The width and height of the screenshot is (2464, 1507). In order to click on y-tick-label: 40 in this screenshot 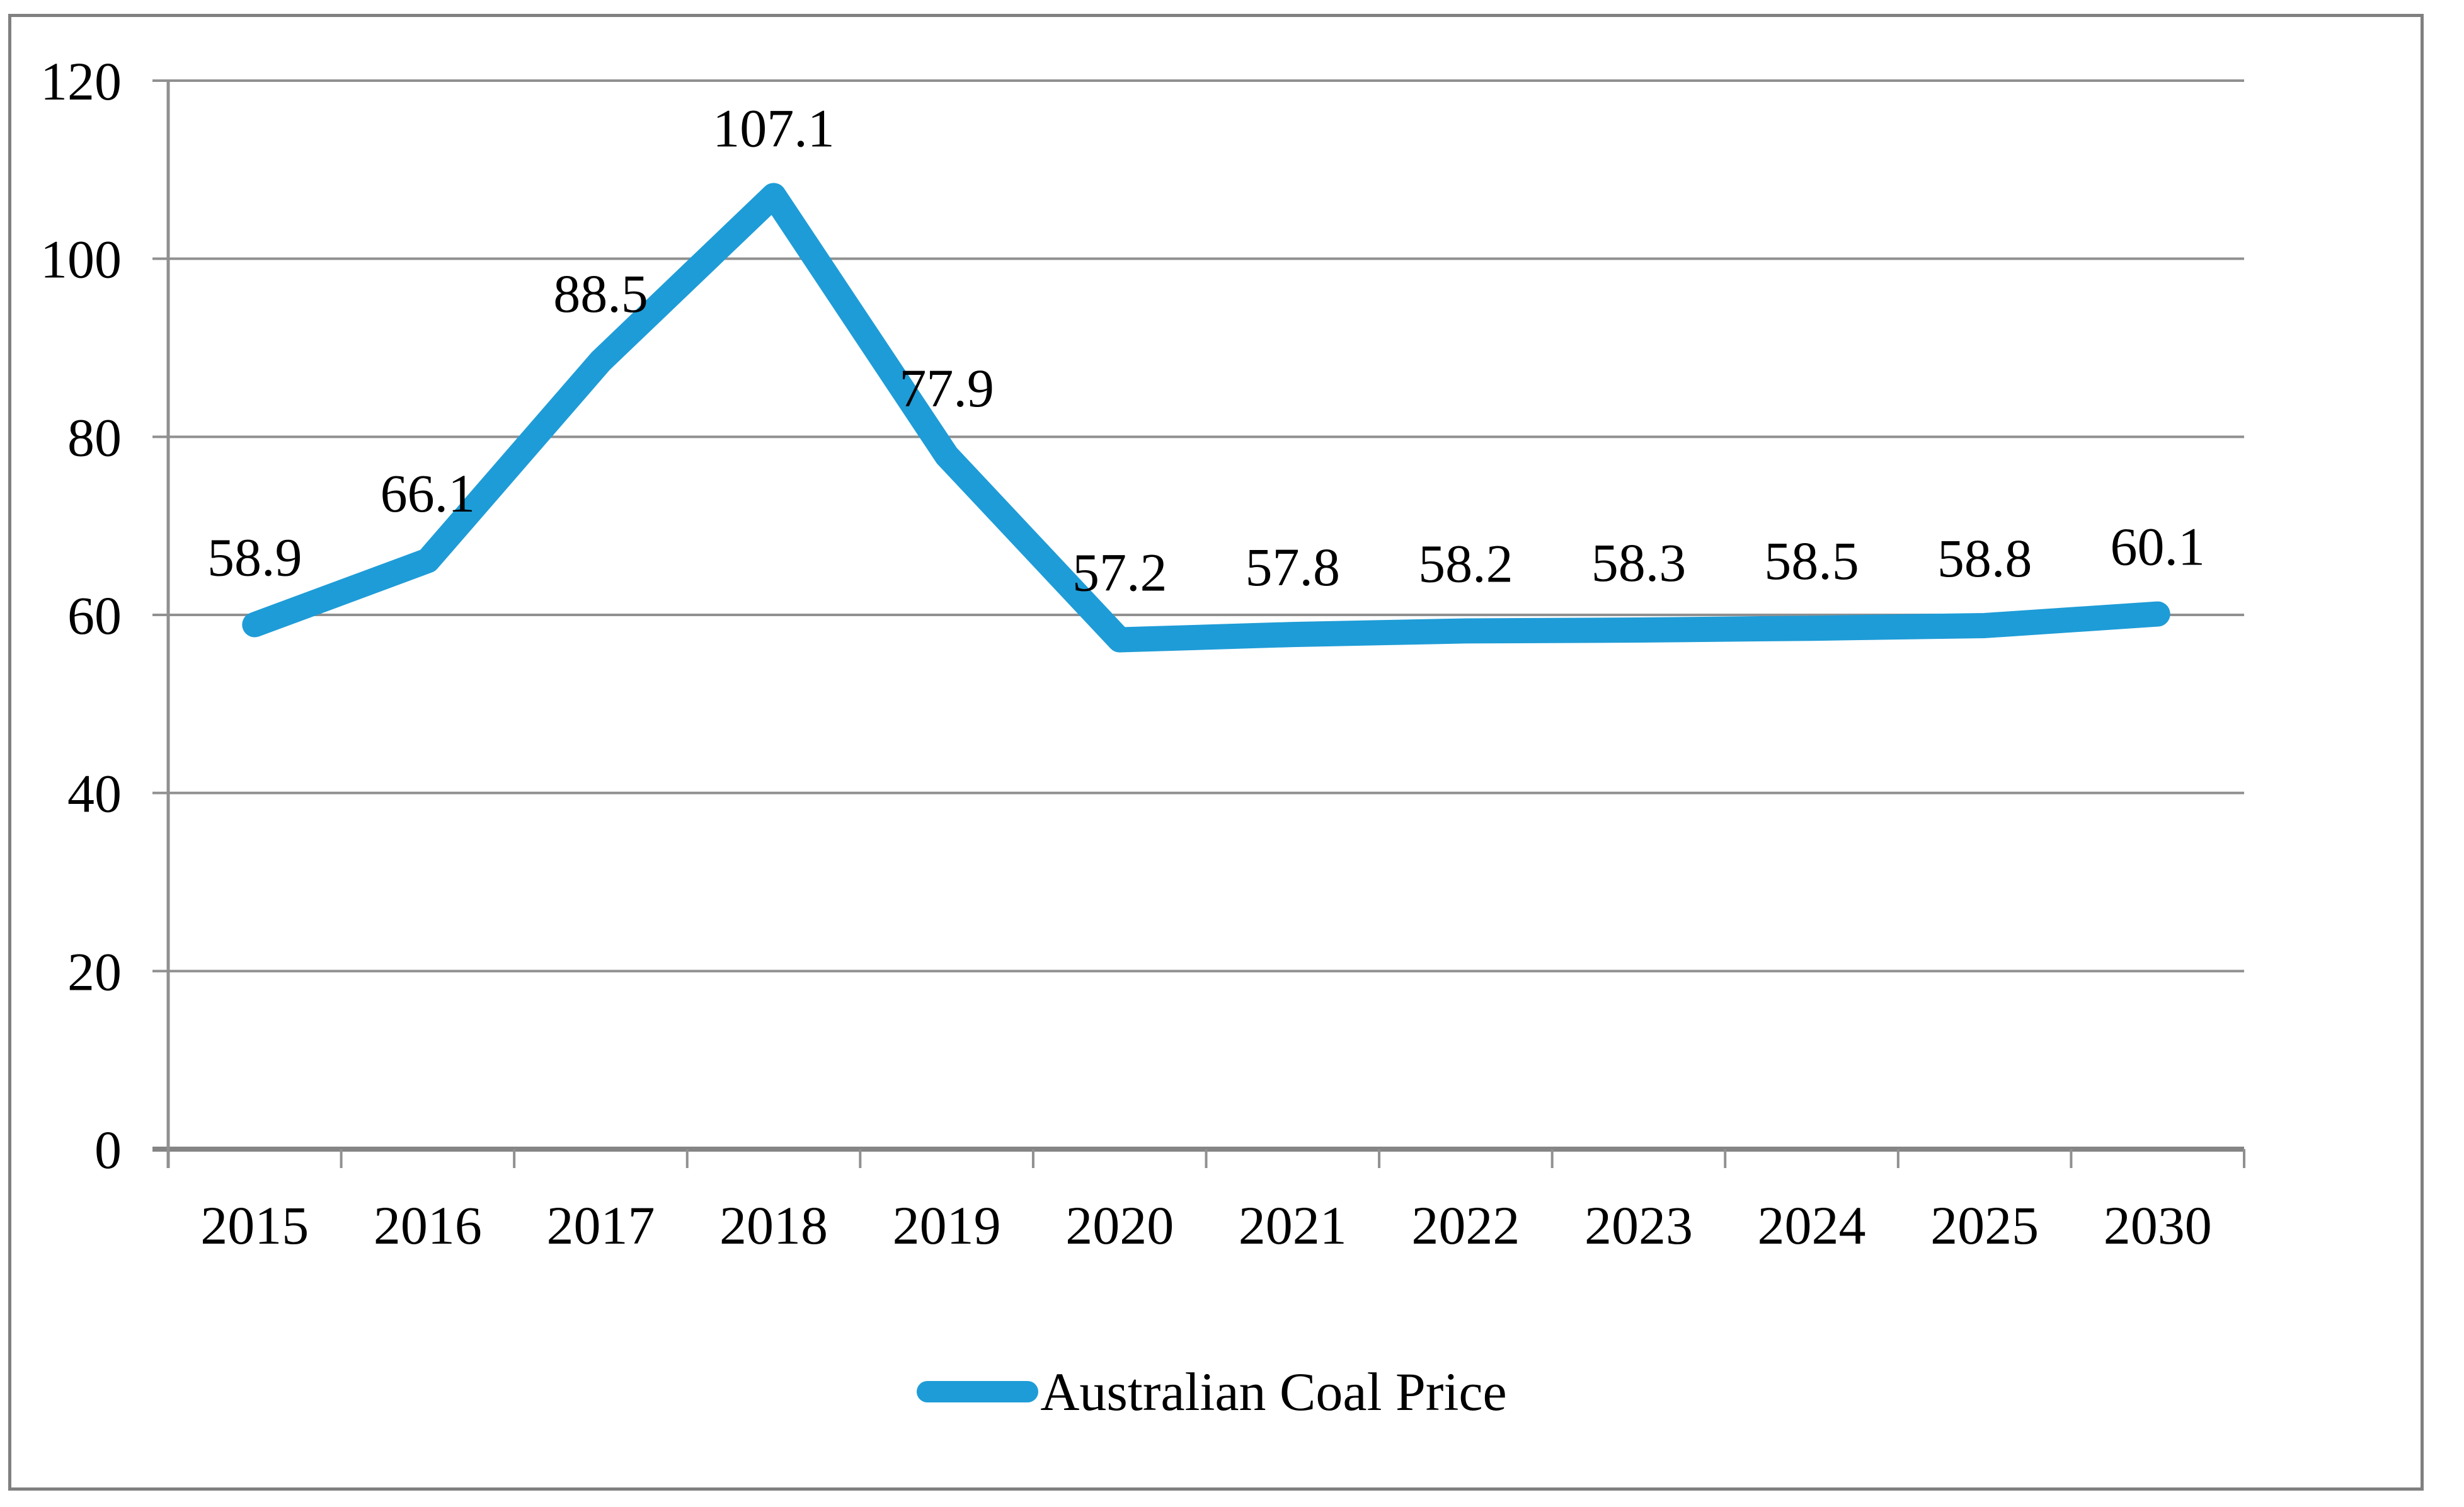, I will do `click(94, 794)`.